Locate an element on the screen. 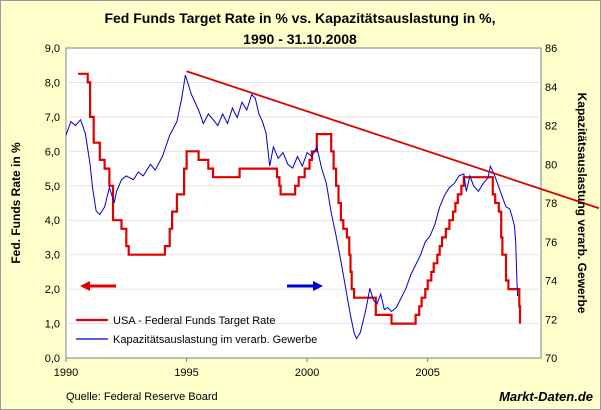  y-right-tick-label: 74 is located at coordinates (551, 282).